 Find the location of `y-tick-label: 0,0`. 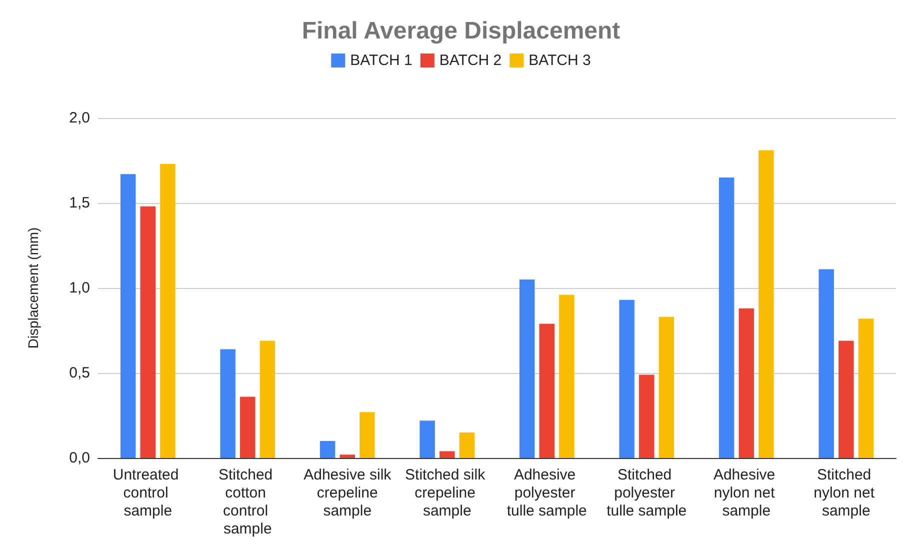

y-tick-label: 0,0 is located at coordinates (79, 458).